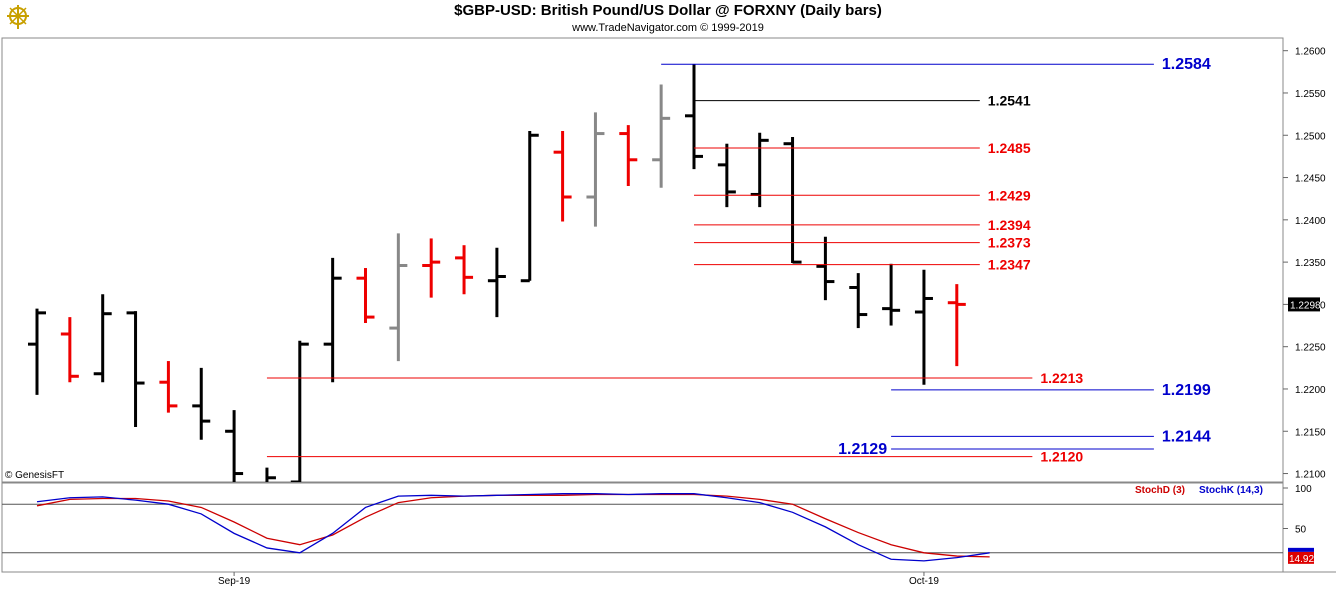 This screenshot has height=591, width=1336. What do you see at coordinates (1303, 489) in the screenshot?
I see `stoch-axis-label: 100` at bounding box center [1303, 489].